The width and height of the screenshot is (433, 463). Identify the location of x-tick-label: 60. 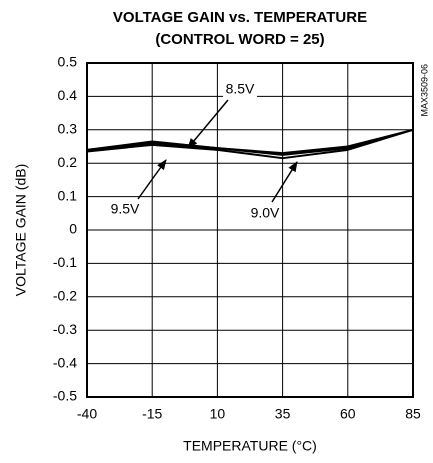
(348, 414).